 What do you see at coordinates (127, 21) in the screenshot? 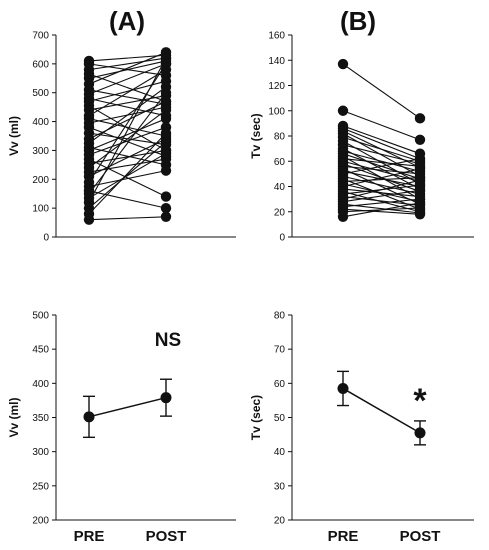
I see `panel-a-title: (A)` at bounding box center [127, 21].